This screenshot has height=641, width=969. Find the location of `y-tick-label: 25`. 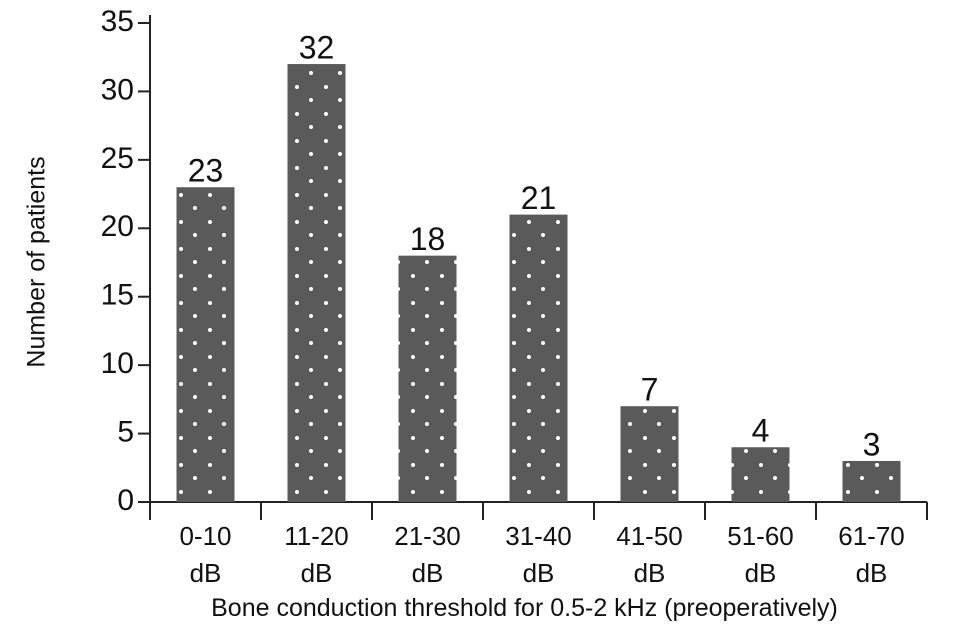

y-tick-label: 25 is located at coordinates (117, 158).